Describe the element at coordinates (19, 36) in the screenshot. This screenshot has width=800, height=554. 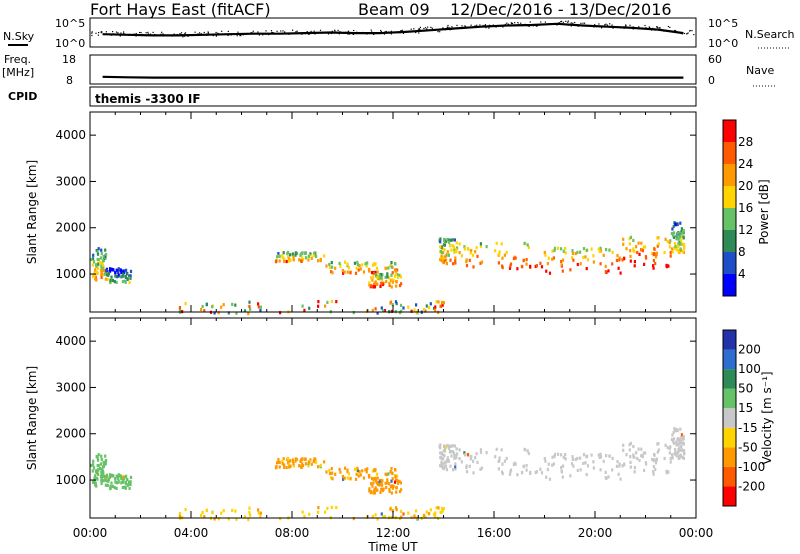
I see `nsky-label: N.Sky` at that location.